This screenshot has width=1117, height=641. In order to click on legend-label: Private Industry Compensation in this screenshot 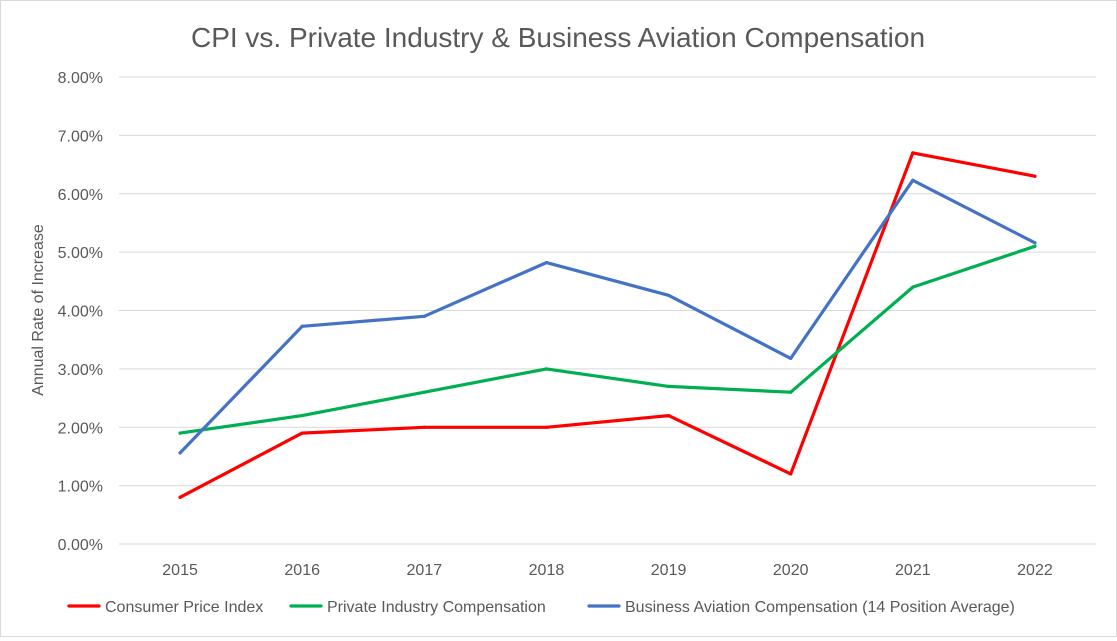, I will do `click(436, 607)`.